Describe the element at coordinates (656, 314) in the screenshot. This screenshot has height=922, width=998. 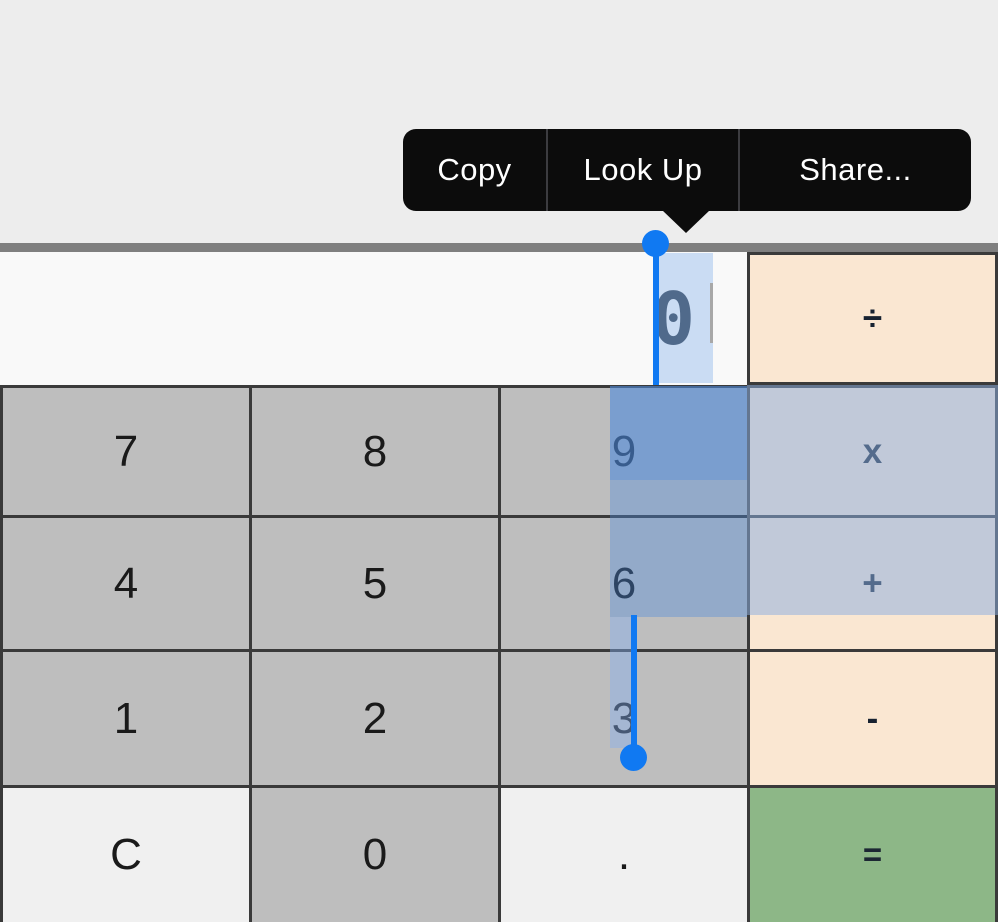
I see `selection-start-handle-line` at that location.